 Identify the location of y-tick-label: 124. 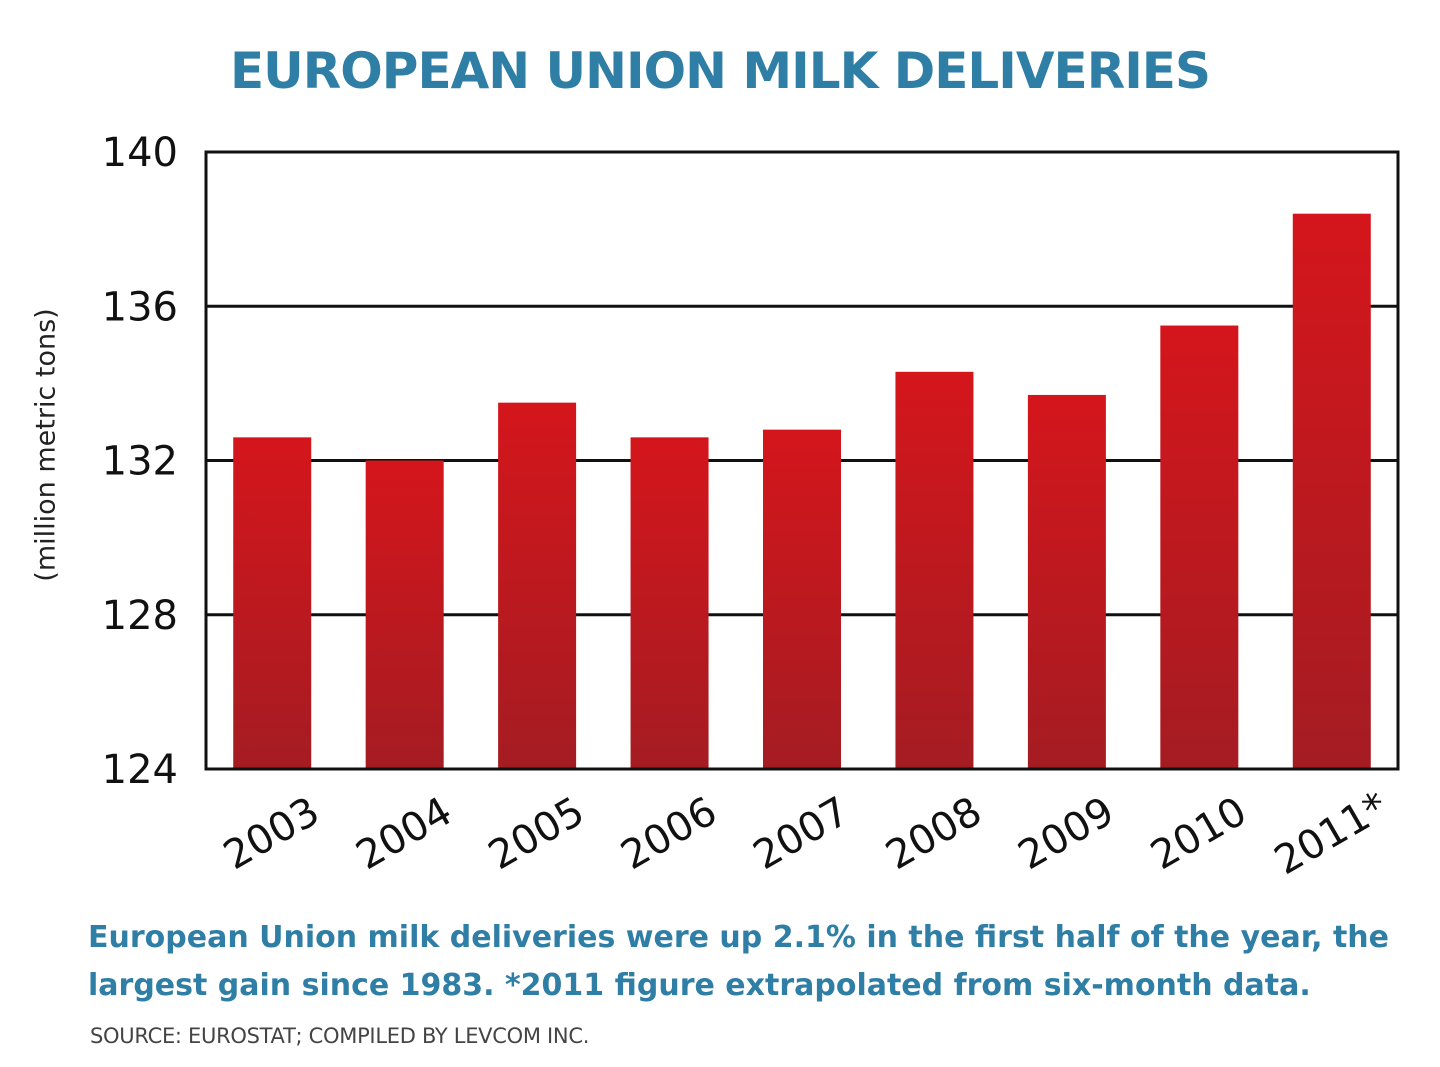
(140, 770).